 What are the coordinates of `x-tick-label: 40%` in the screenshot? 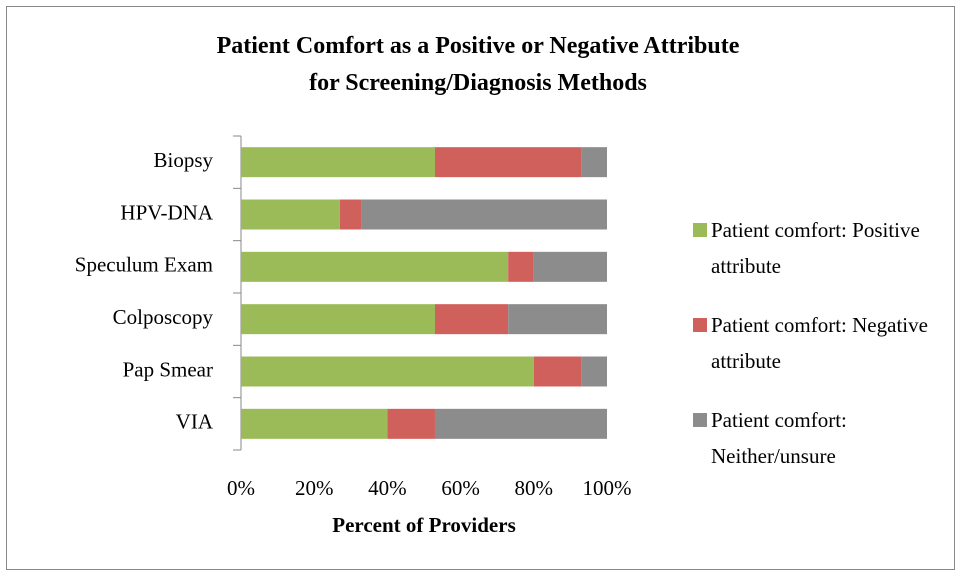 It's located at (387, 488).